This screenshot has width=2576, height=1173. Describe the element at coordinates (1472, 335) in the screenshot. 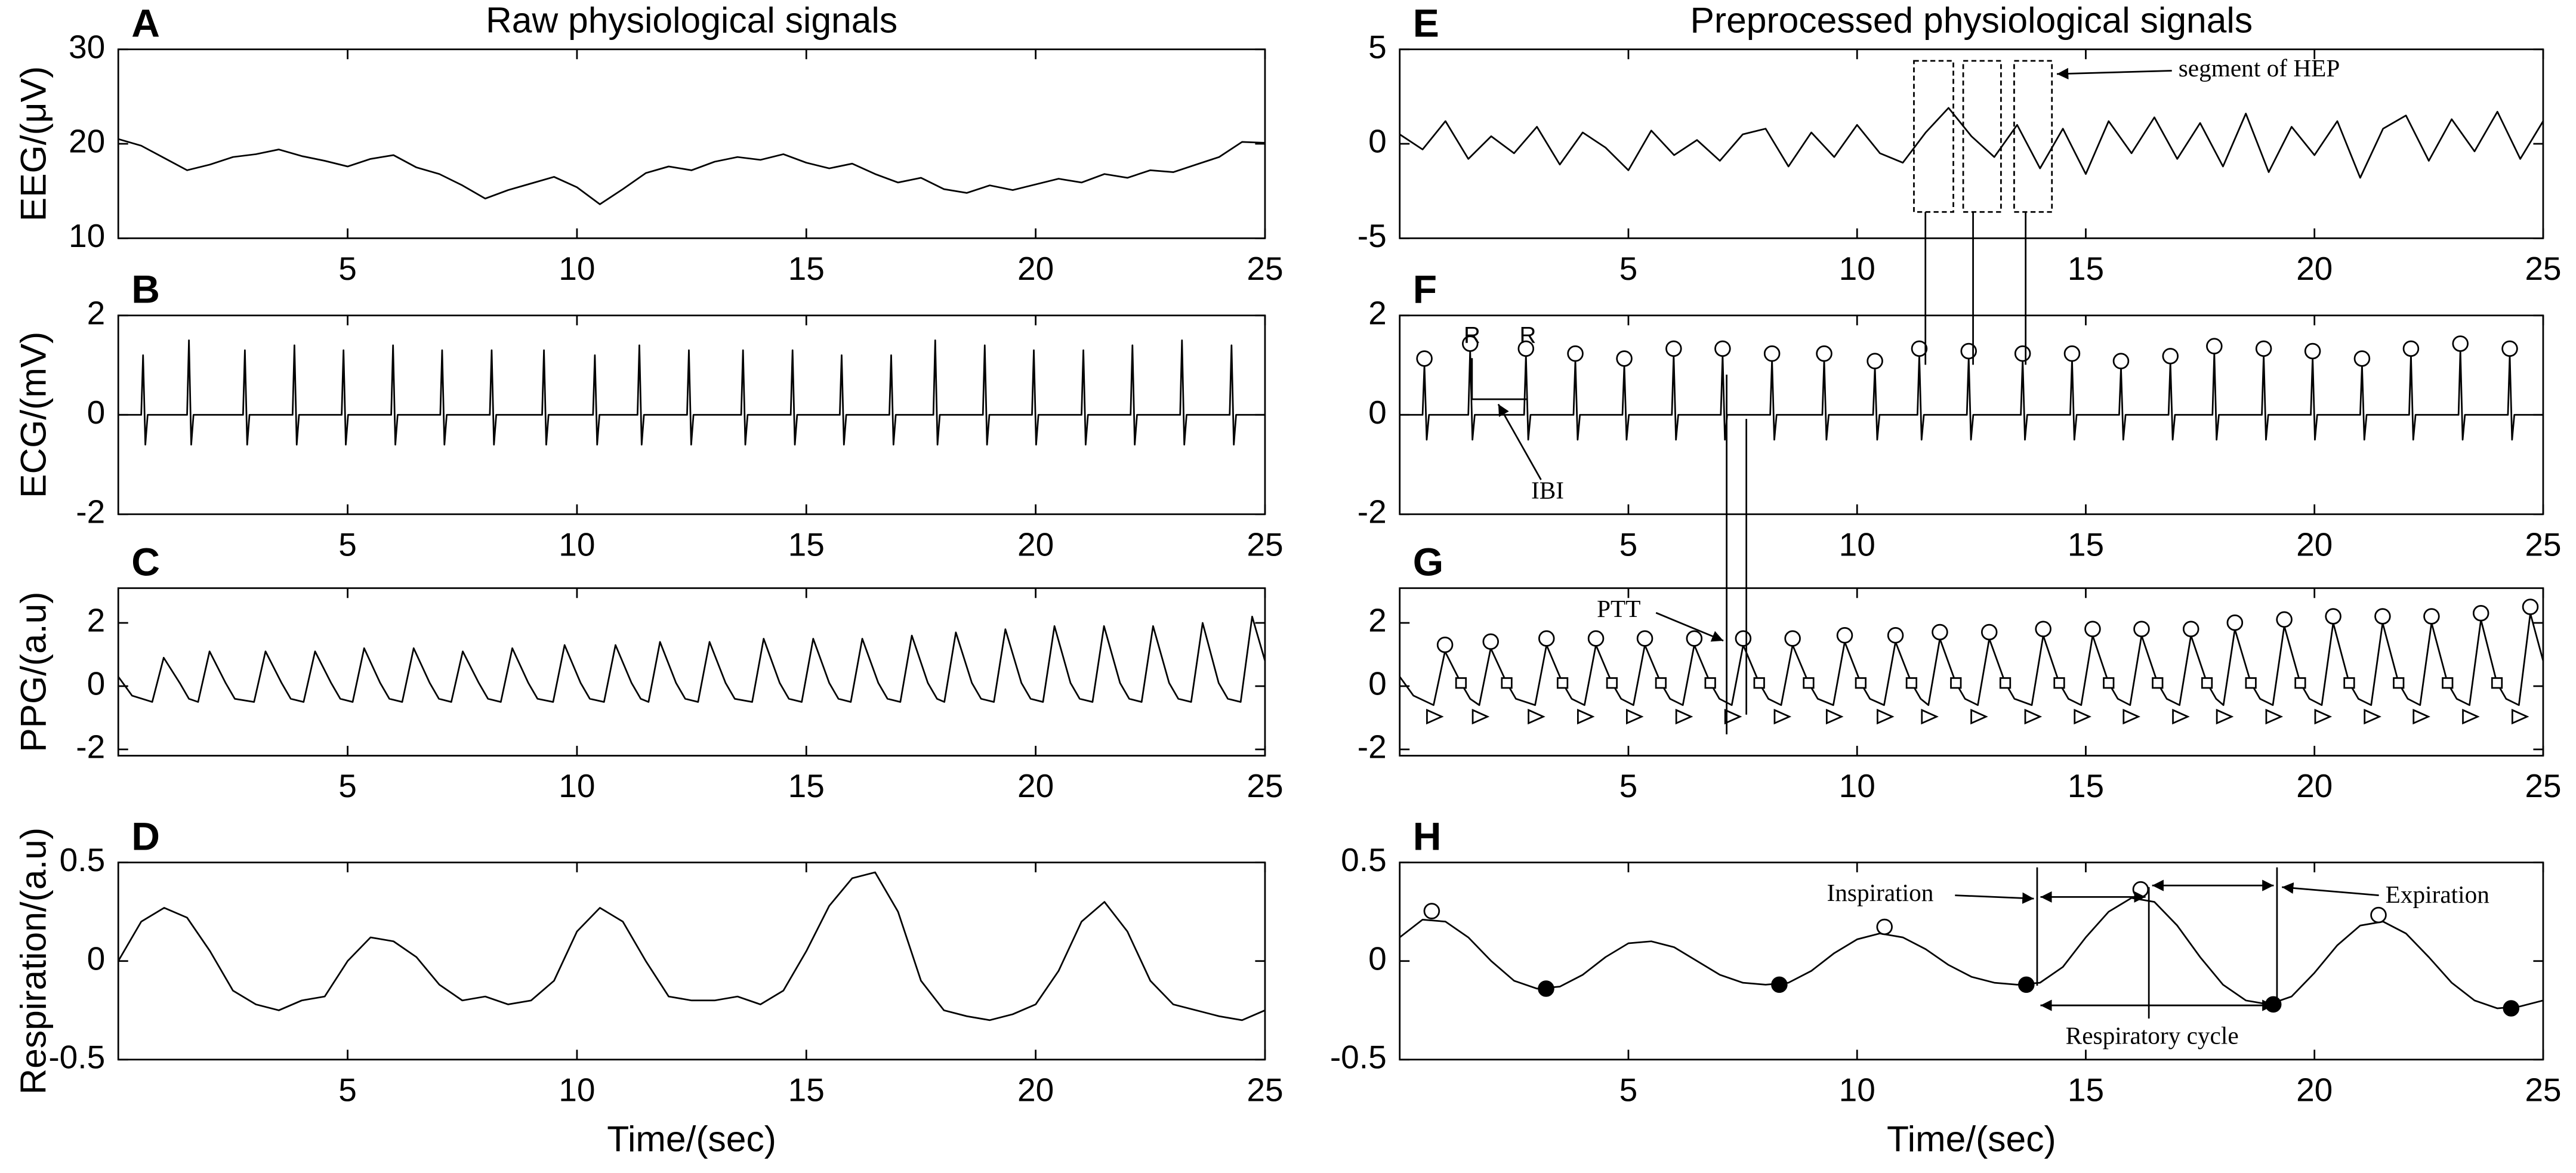

I see `annotation: R` at that location.